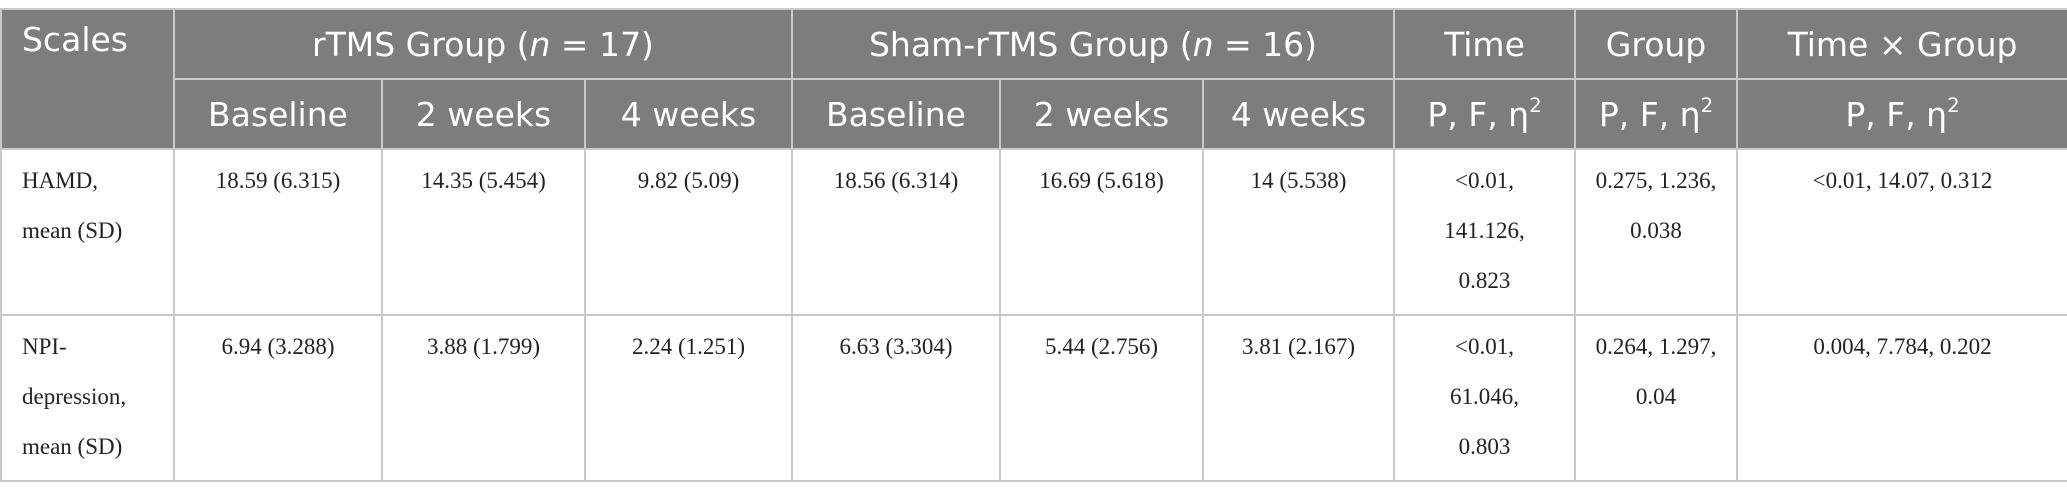  What do you see at coordinates (278, 398) in the screenshot?
I see `cell-rtms-baseline: 6.94 (3.288)` at bounding box center [278, 398].